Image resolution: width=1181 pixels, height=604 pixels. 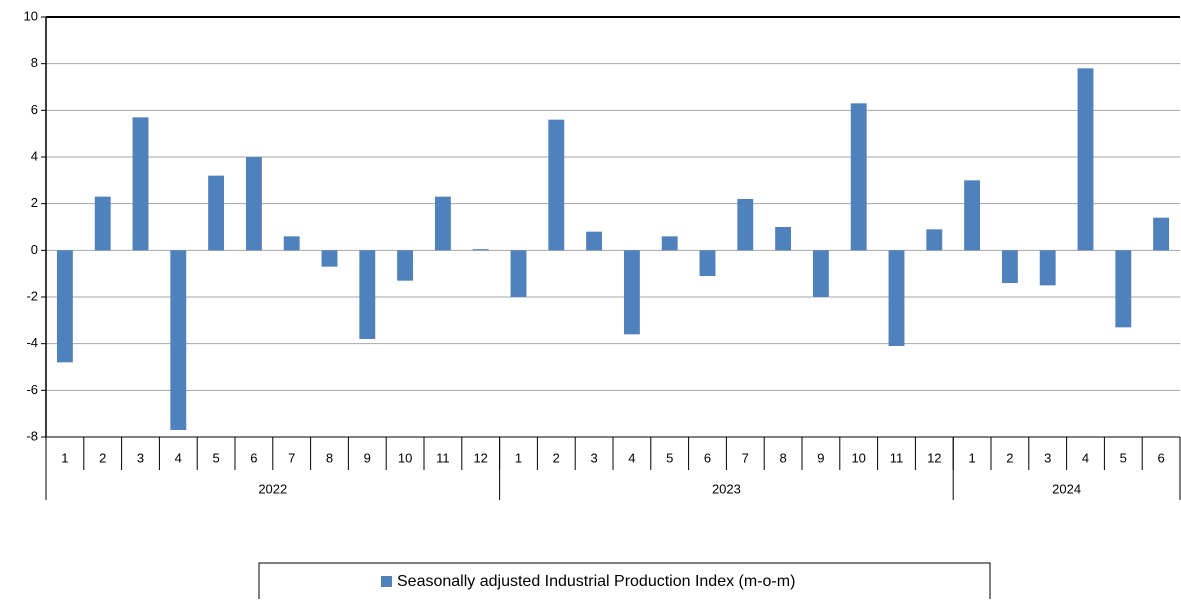 What do you see at coordinates (726, 488) in the screenshot?
I see `x-group-label: 2023` at bounding box center [726, 488].